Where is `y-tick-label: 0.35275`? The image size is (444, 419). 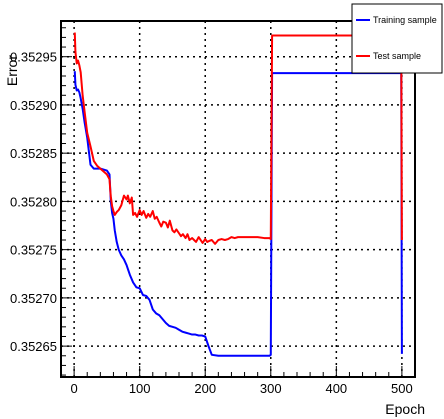 y-tick-label: 0.35275 is located at coordinates (33, 250).